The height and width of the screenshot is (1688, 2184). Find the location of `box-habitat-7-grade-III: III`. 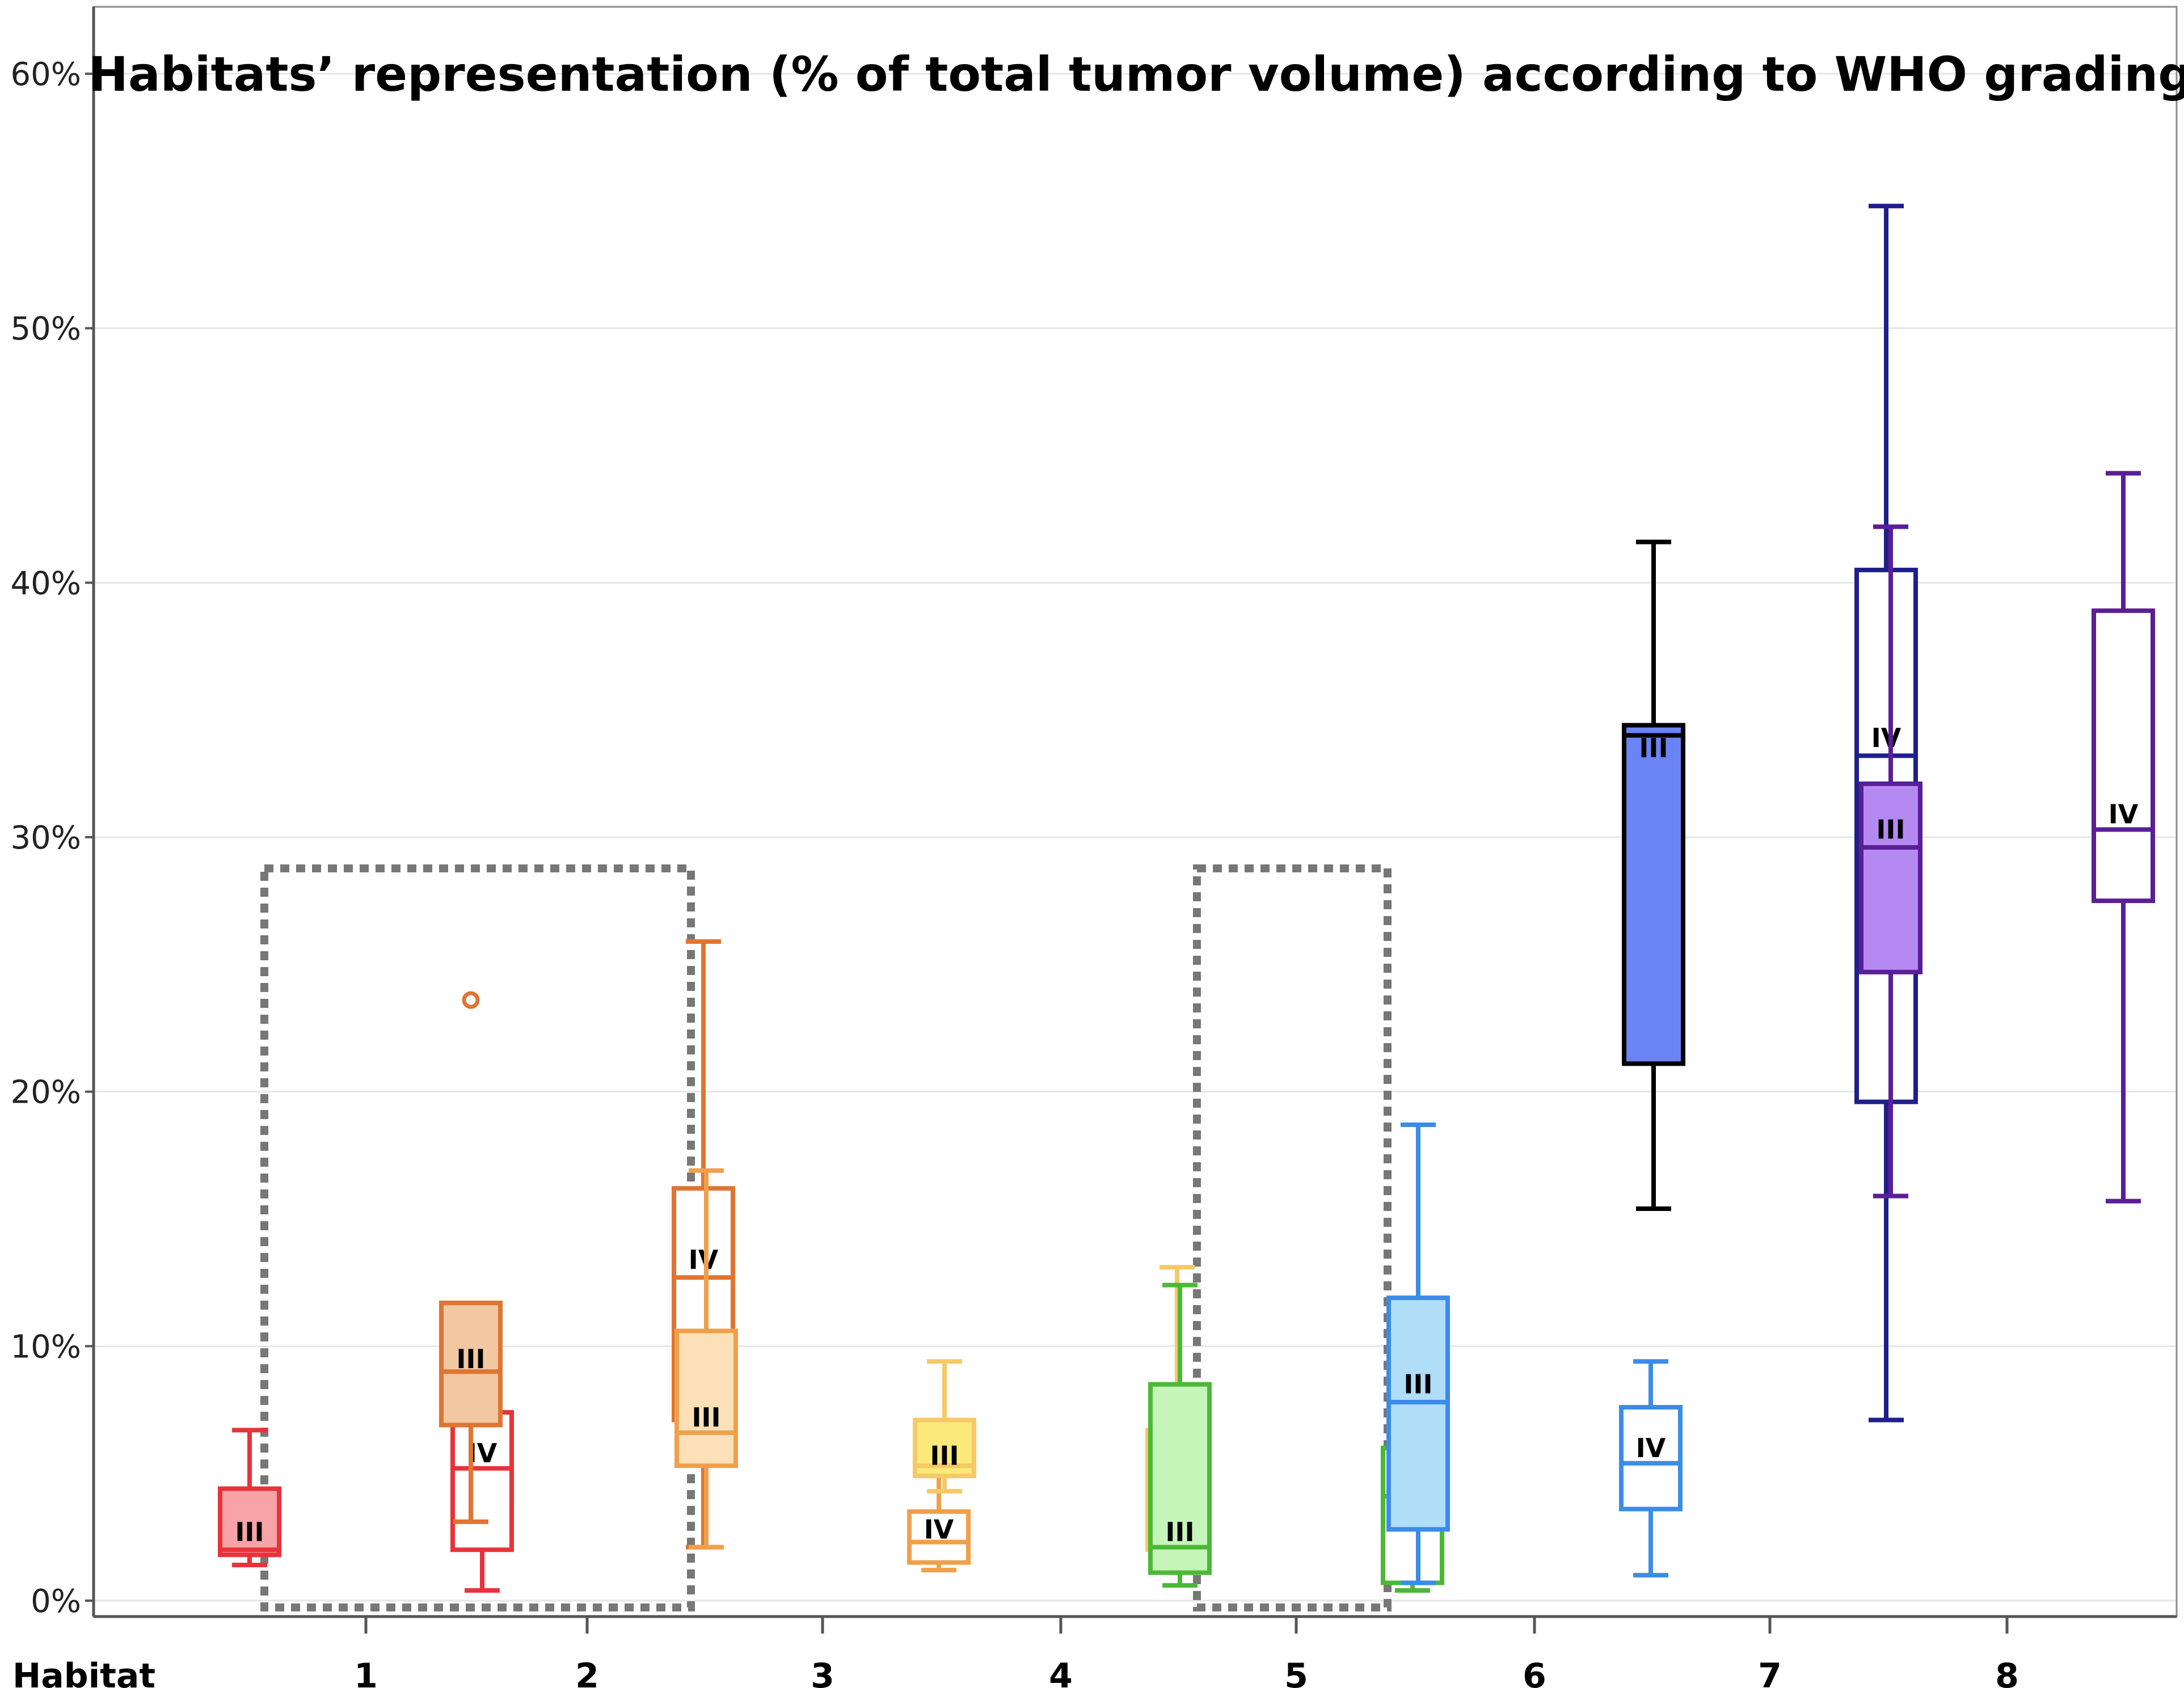

box-habitat-7-grade-III: III is located at coordinates (1653, 875).